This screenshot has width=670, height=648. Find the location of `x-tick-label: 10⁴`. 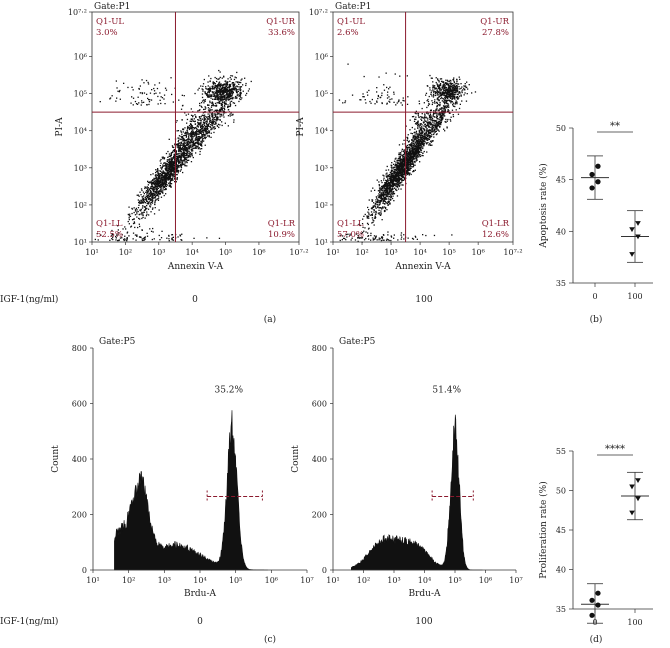

x-tick-label: 10⁴ is located at coordinates (191, 252).